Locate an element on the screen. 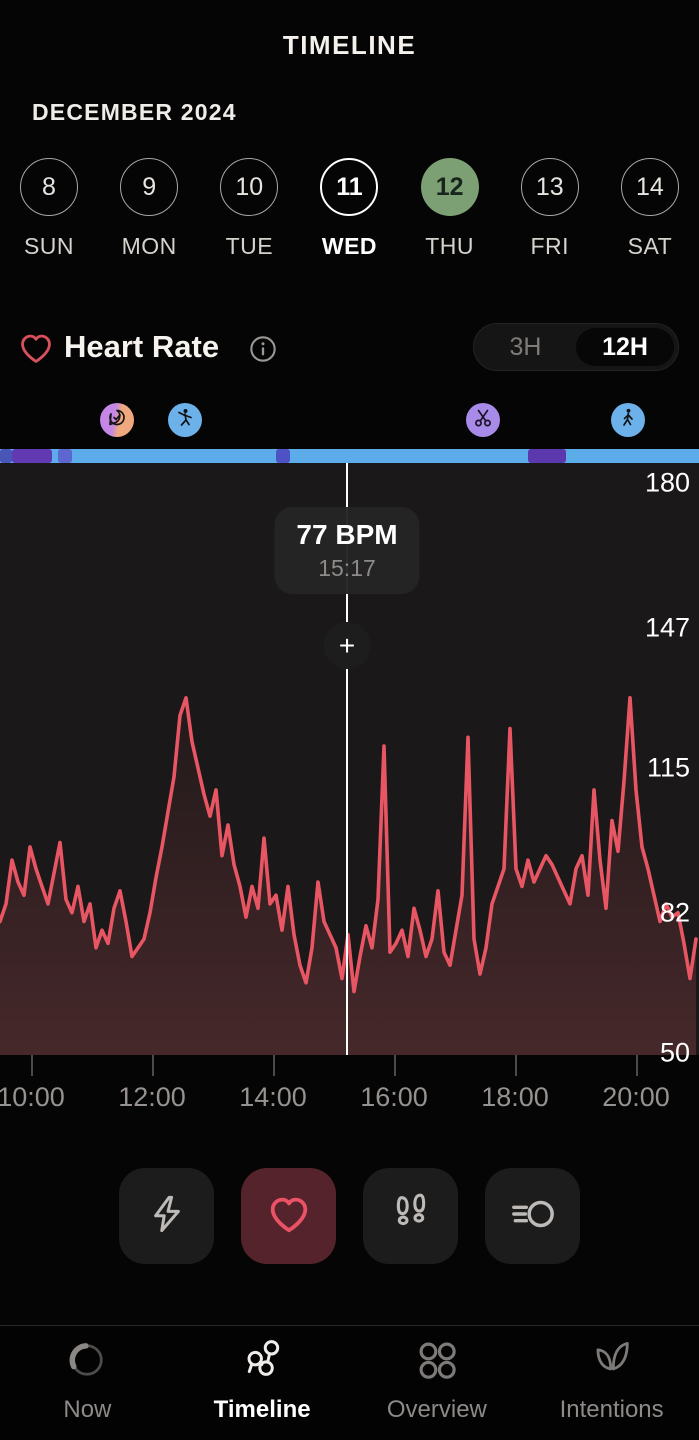  x-axis-label: 20:00 is located at coordinates (636, 1097).